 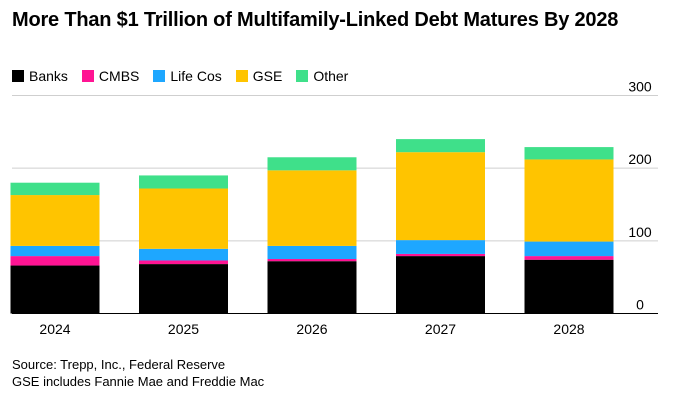 What do you see at coordinates (183, 329) in the screenshot?
I see `x-tick-label: 2025` at bounding box center [183, 329].